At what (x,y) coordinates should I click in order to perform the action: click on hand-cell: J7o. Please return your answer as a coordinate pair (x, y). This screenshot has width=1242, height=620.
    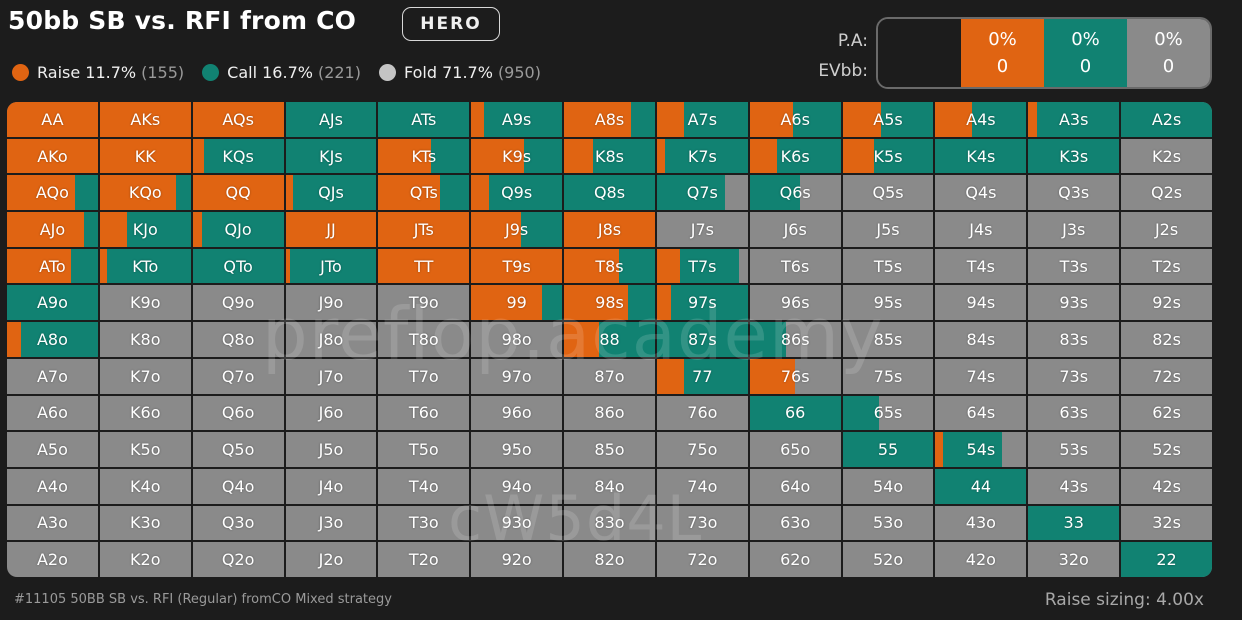
    Looking at the image, I should click on (331, 376).